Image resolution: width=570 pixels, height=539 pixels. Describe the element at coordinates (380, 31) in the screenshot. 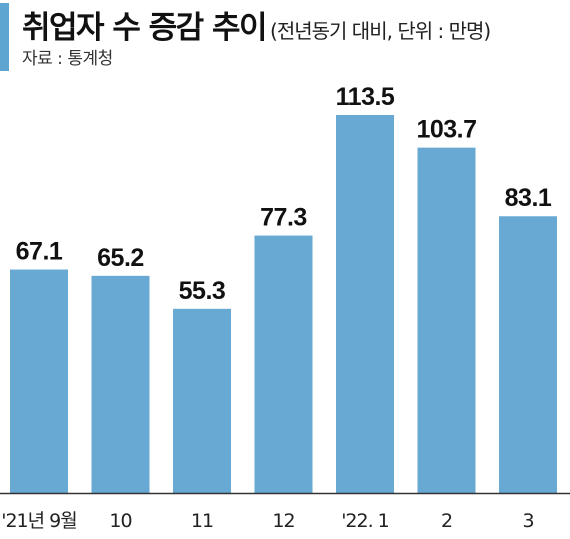

I see `chart-subtitle: (전년동기 대비, 단위 : 만명)` at that location.